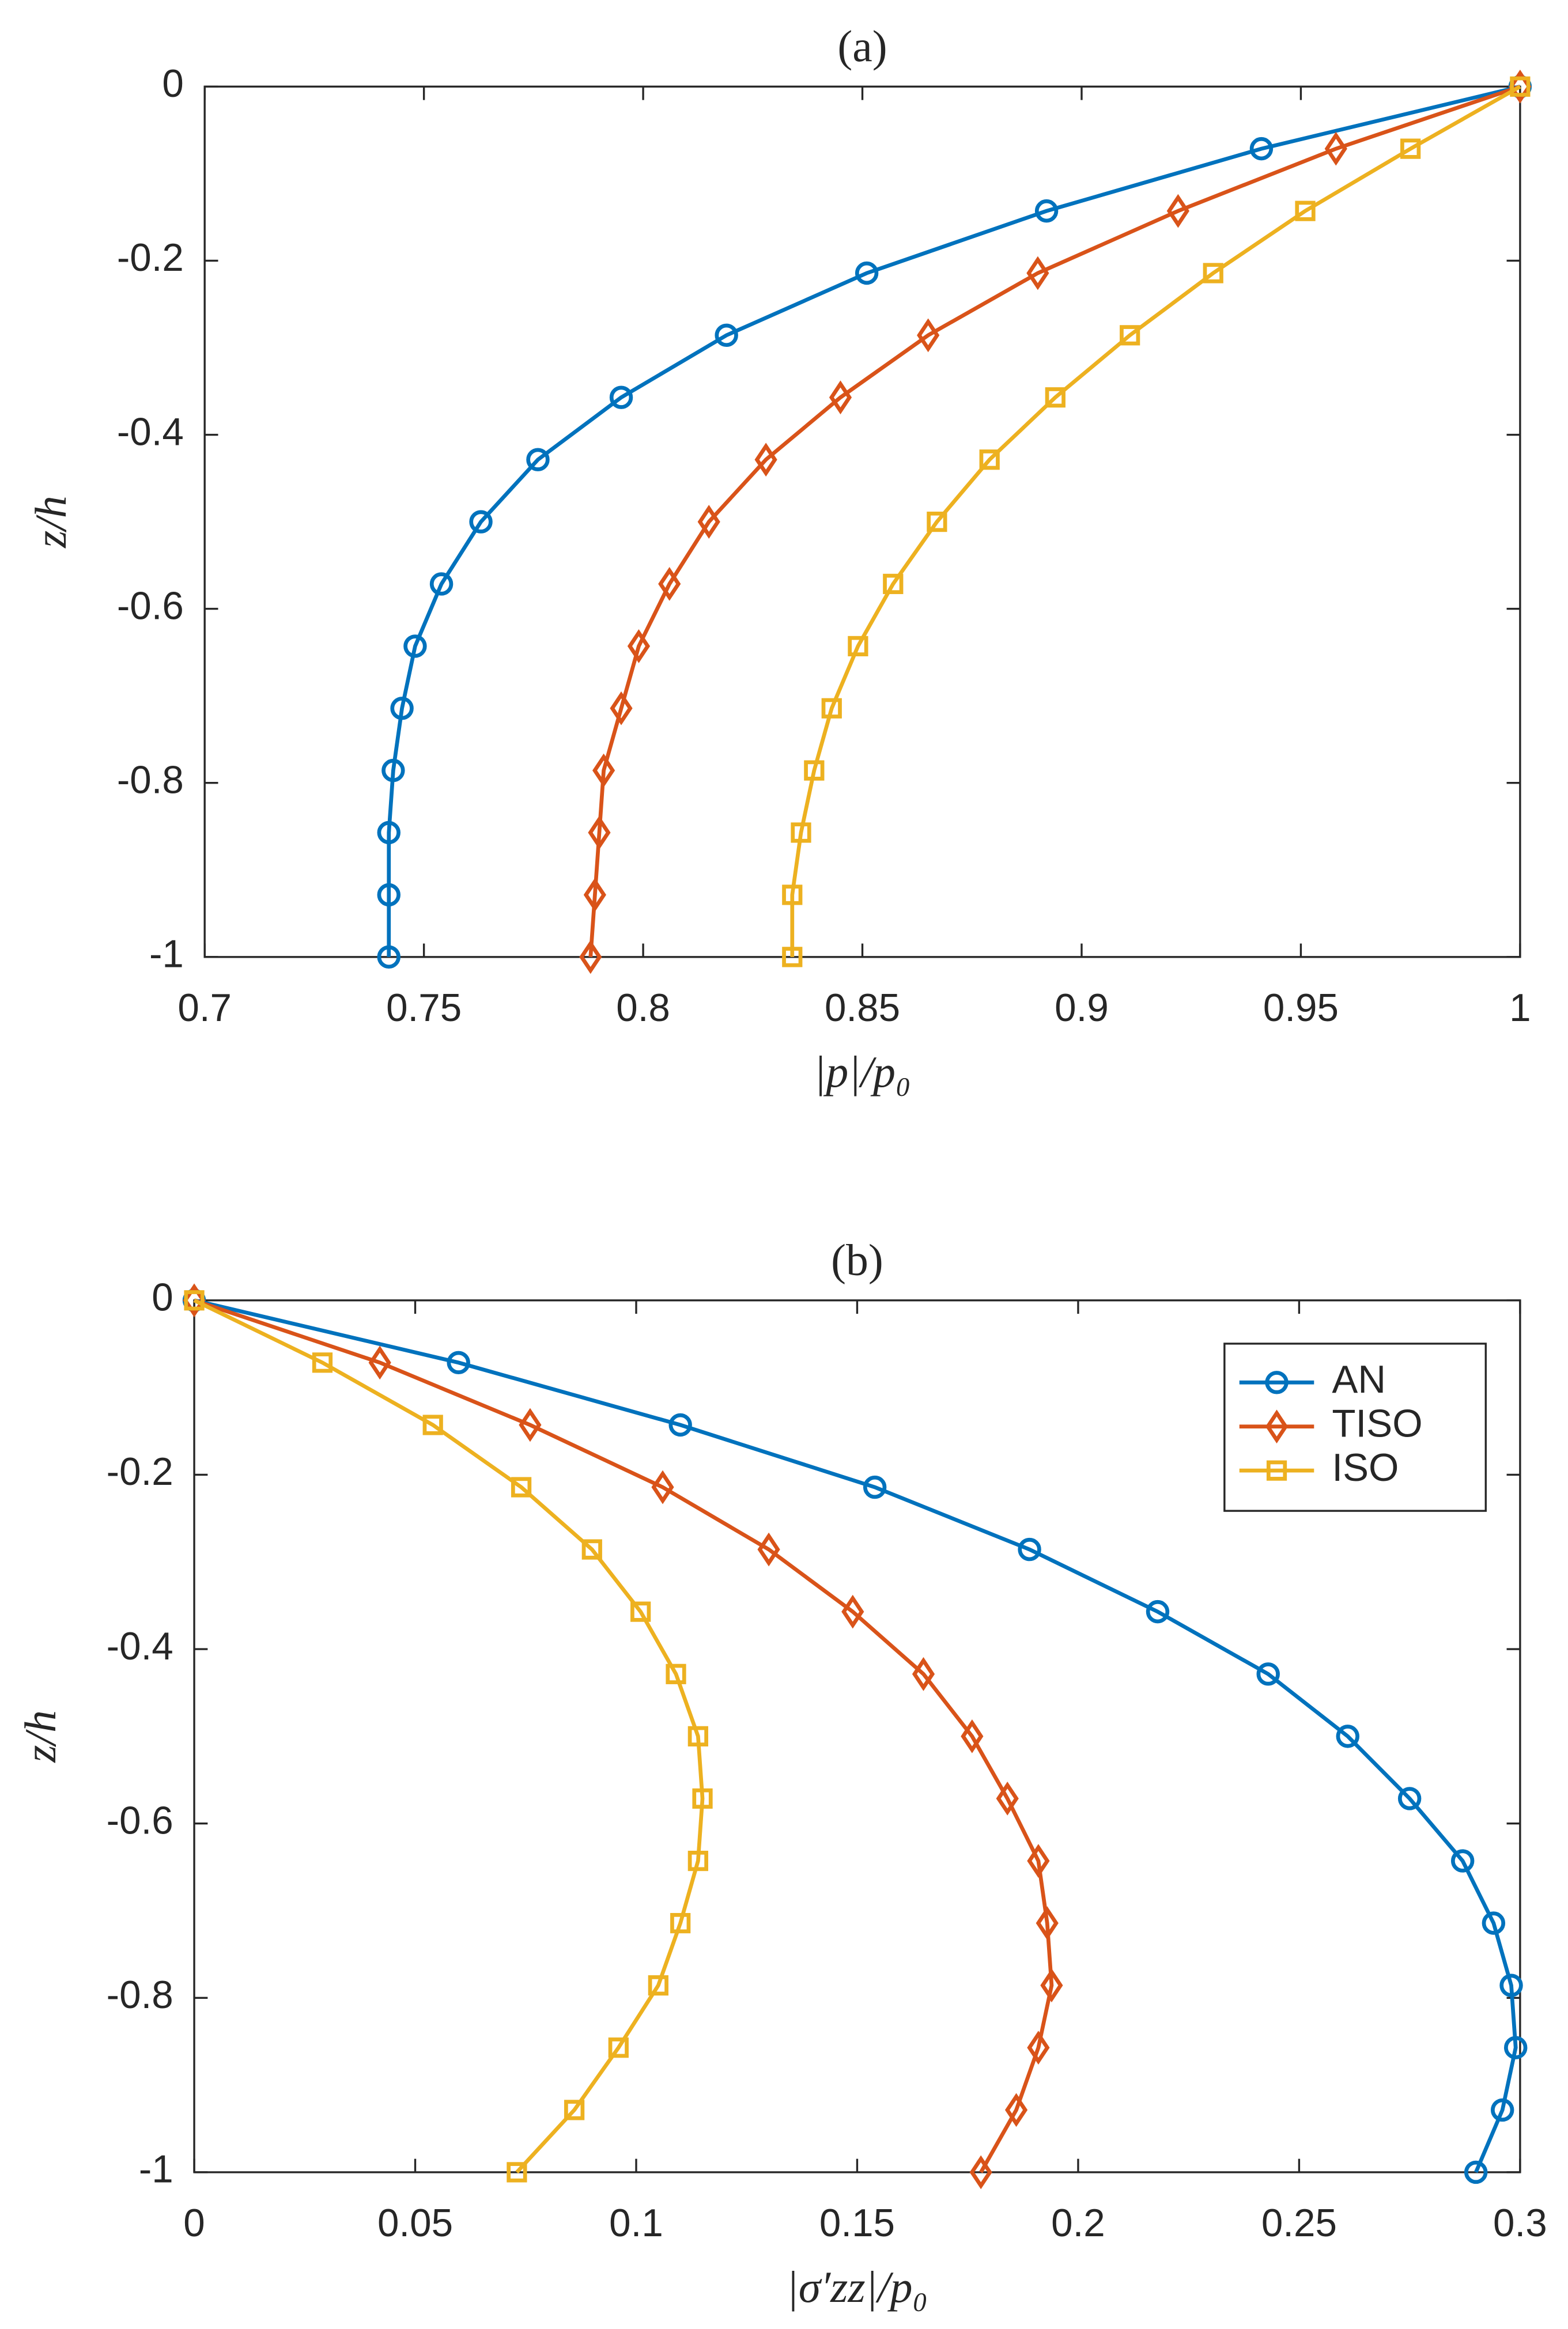 The width and height of the screenshot is (1568, 2329). What do you see at coordinates (1377, 1424) in the screenshot?
I see `legend-label: TISO` at bounding box center [1377, 1424].